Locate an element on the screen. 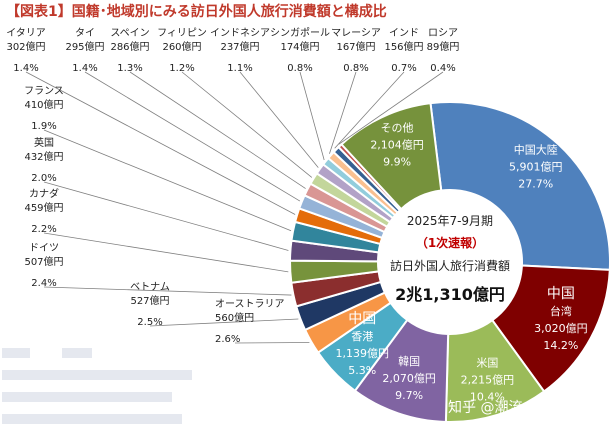 The height and width of the screenshot is (430, 616). slice-label: 2.4% is located at coordinates (43, 283).